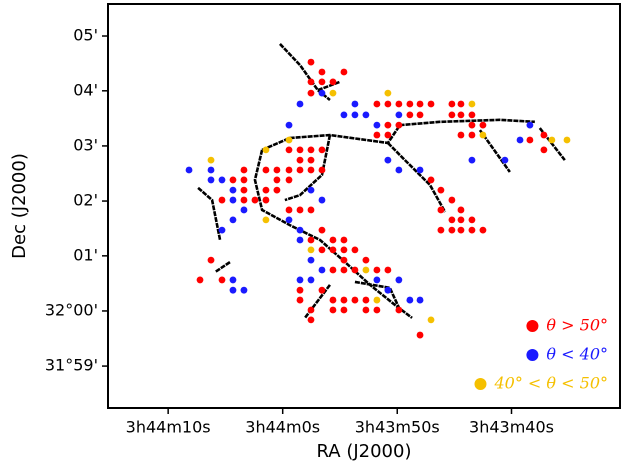  Describe the element at coordinates (577, 354) in the screenshot. I see `legend-label: θ < 40°` at that location.